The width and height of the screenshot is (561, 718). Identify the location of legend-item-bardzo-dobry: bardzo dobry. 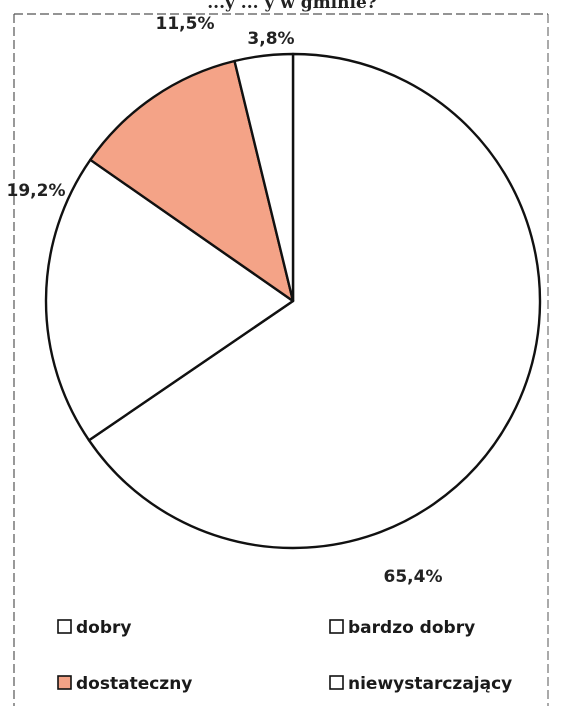
(402, 628).